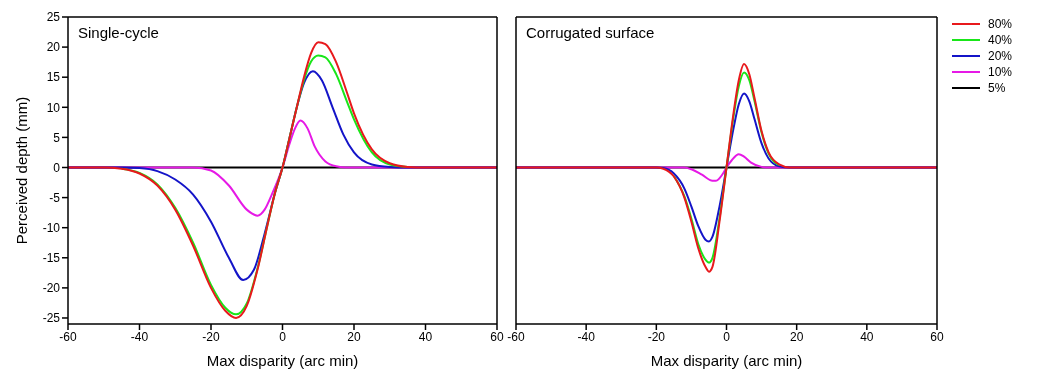 The width and height of the screenshot is (1038, 378). Describe the element at coordinates (57, 137) in the screenshot. I see `y-tick-label: 5` at that location.